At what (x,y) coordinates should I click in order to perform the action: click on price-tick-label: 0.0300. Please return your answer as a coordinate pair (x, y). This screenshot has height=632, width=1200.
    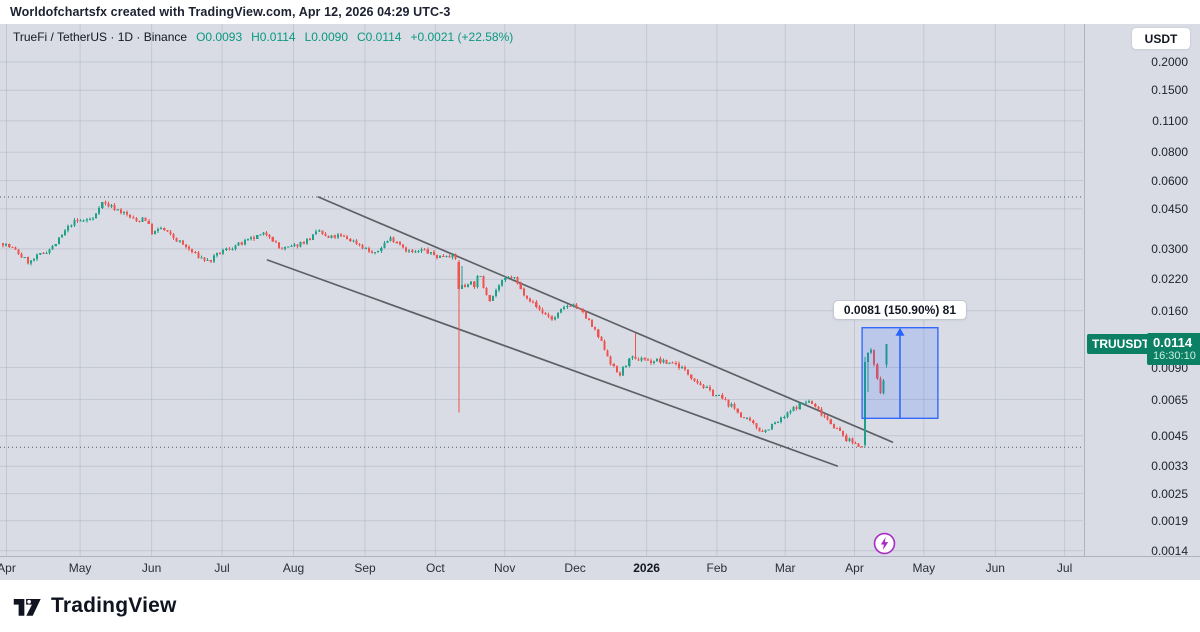
    Looking at the image, I should click on (1169, 248).